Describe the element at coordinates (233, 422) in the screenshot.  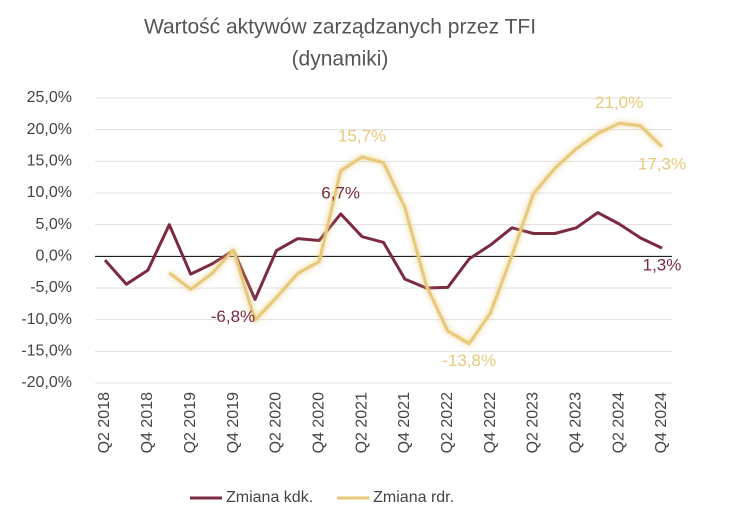
I see `x-tick-label: Q4 2019` at that location.